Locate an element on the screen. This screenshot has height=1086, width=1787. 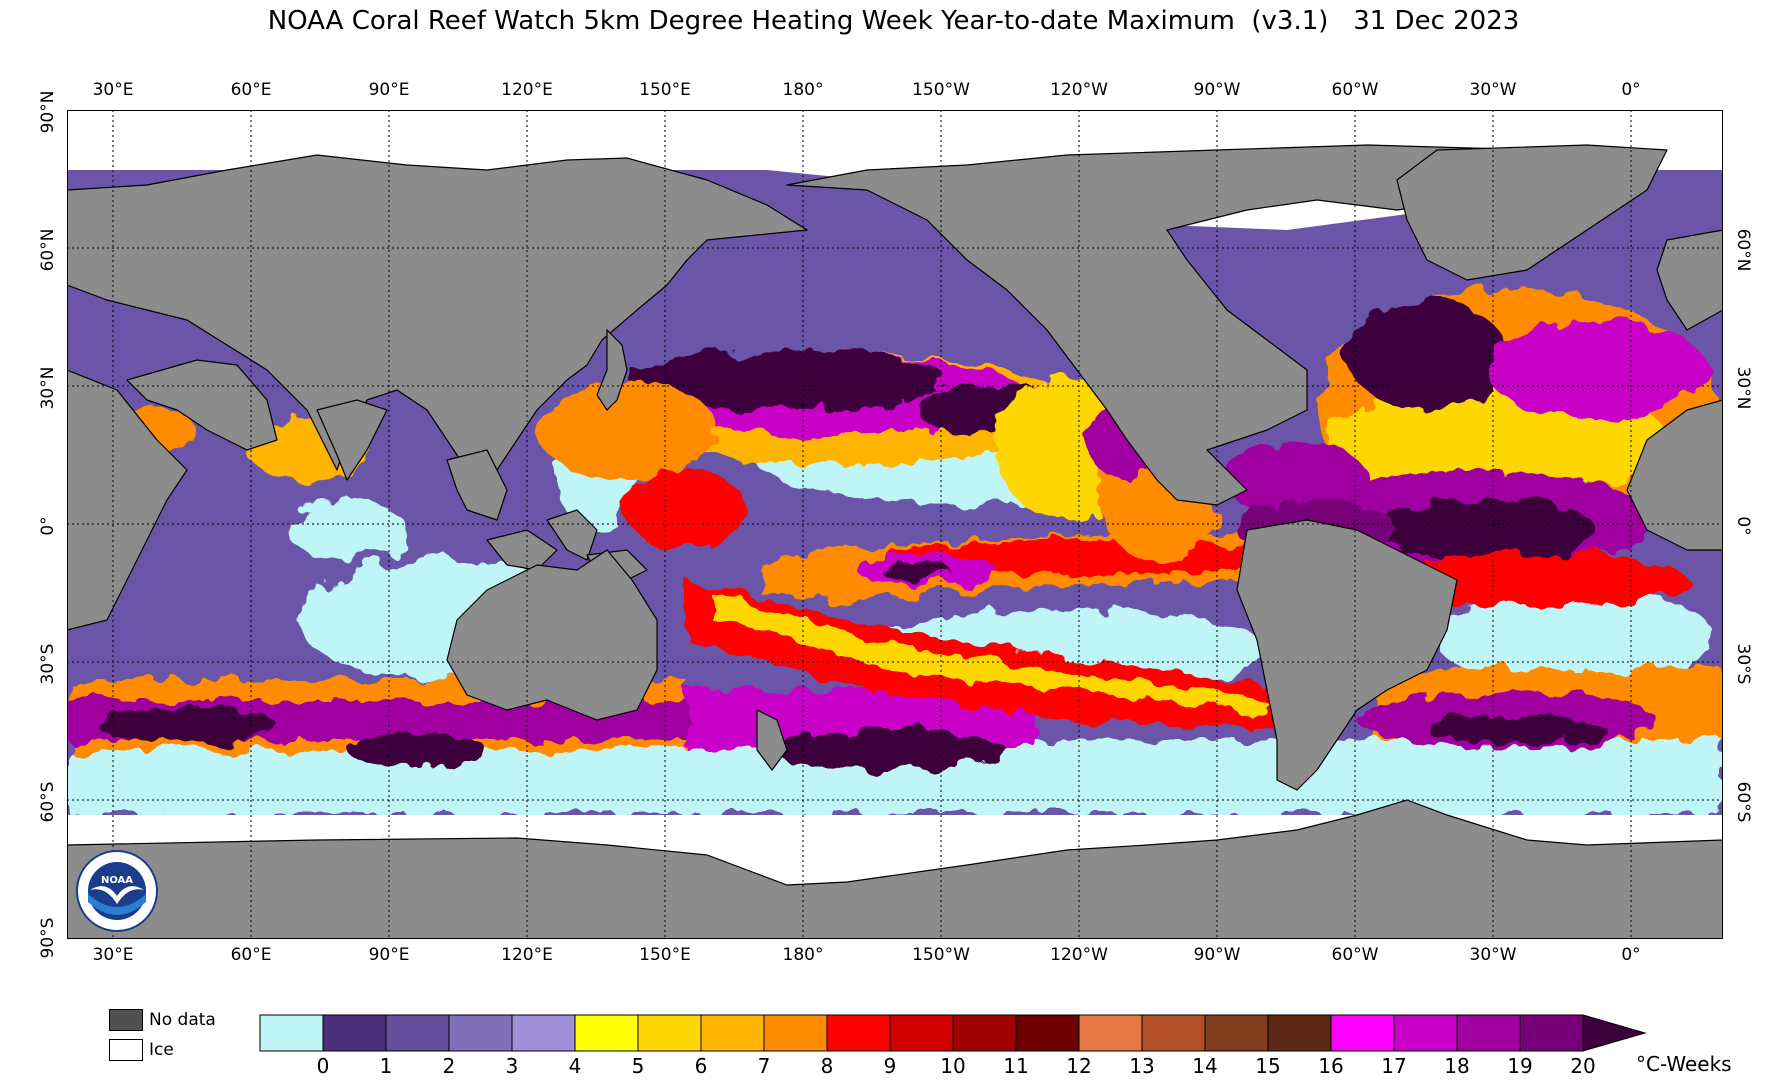
land-new-zealand is located at coordinates (772, 740).